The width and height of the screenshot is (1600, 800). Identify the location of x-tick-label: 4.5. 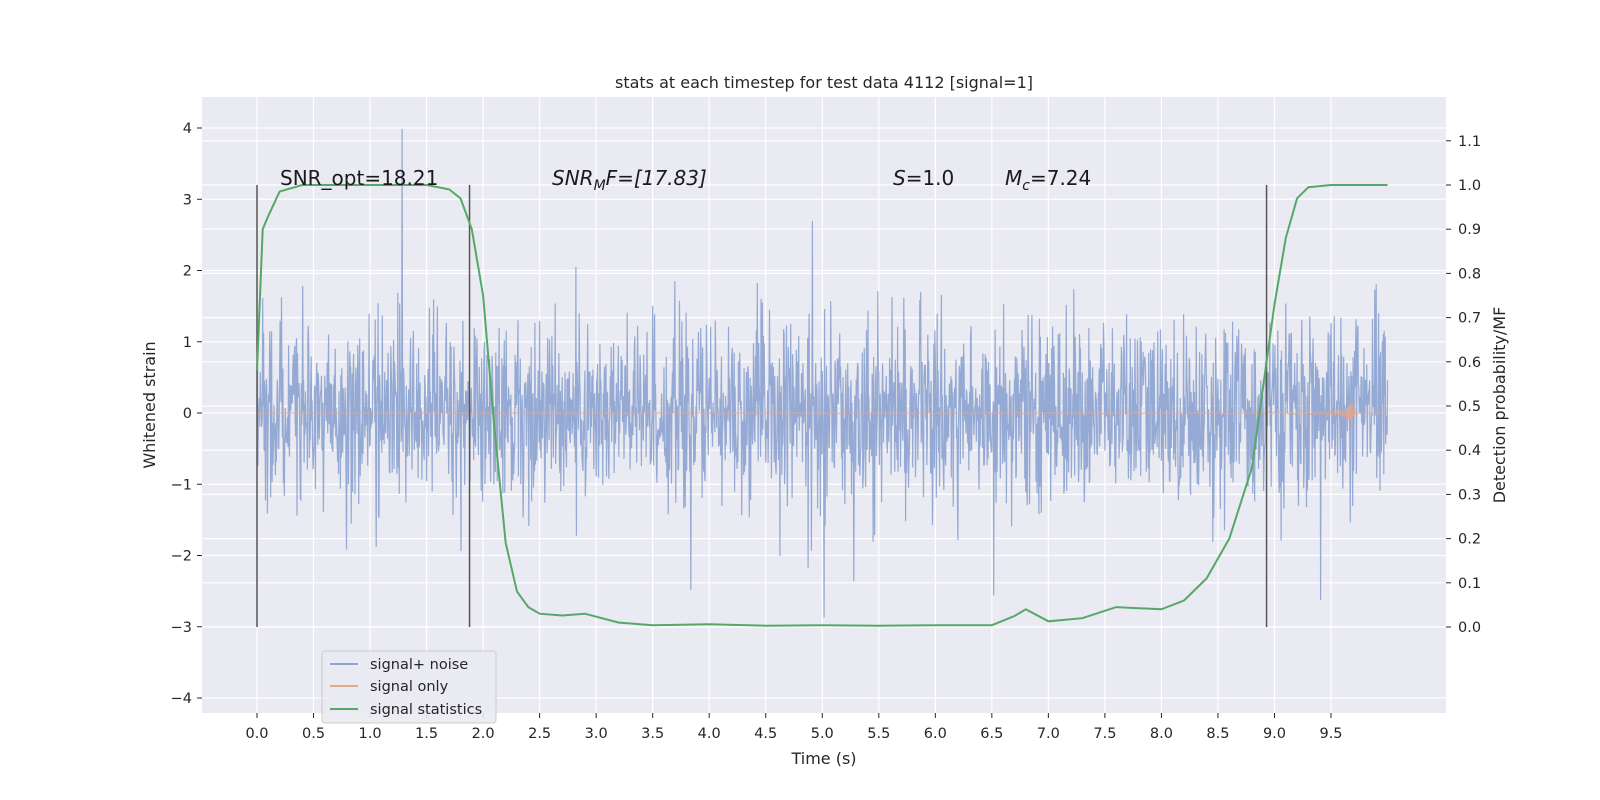
(765, 734).